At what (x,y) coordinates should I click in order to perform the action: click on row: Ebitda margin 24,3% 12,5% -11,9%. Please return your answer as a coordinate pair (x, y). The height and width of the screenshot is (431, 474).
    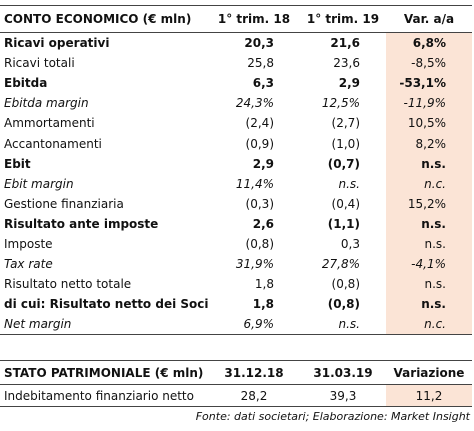
    Looking at the image, I should click on (236, 103).